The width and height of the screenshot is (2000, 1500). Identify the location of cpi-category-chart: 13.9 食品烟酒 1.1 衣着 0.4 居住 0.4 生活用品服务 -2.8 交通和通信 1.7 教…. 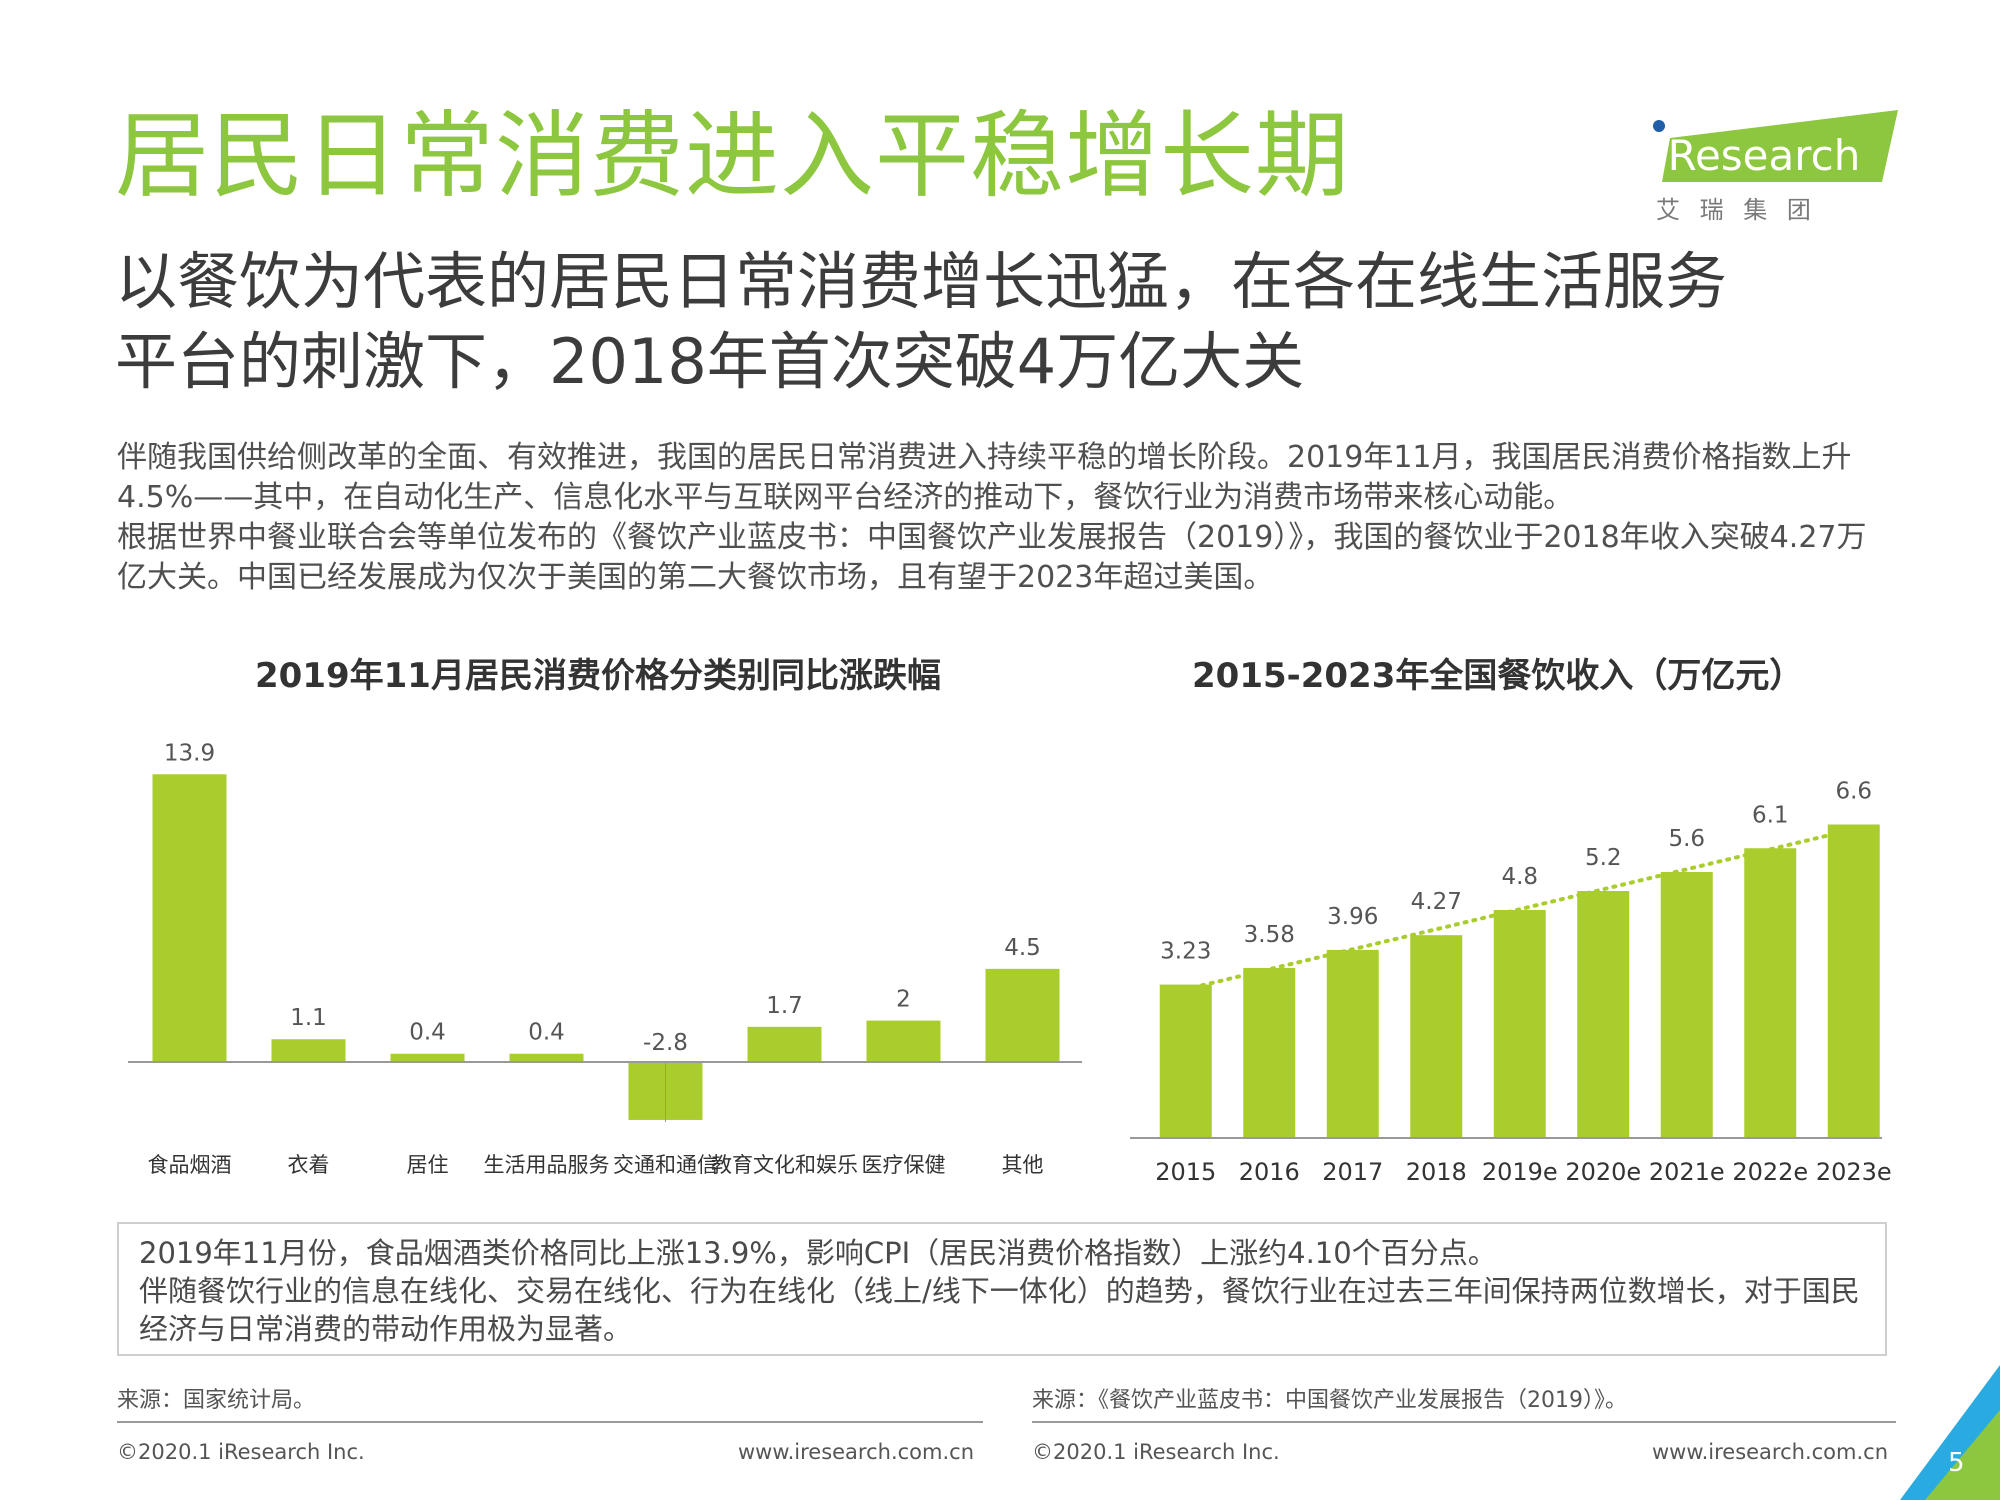
(605, 958).